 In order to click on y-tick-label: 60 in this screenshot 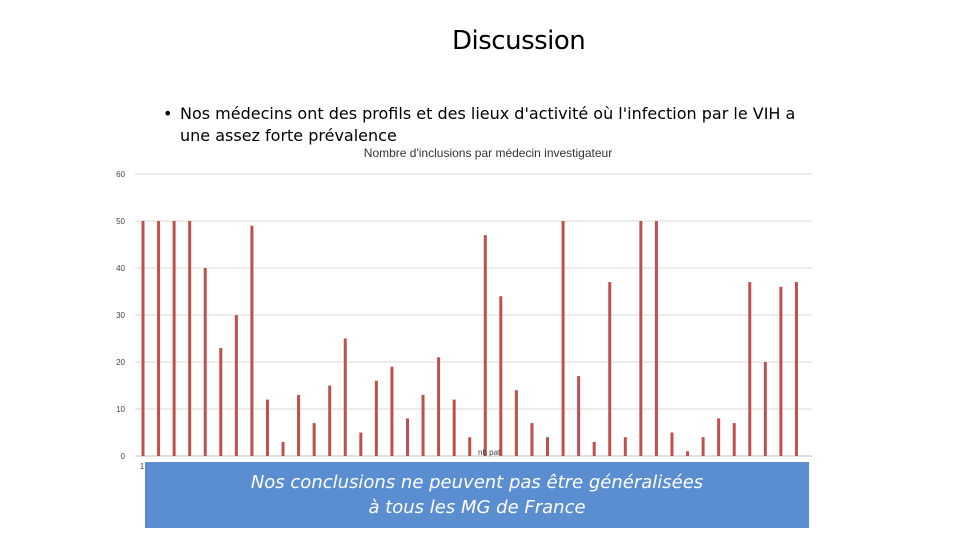, I will do `click(120, 174)`.